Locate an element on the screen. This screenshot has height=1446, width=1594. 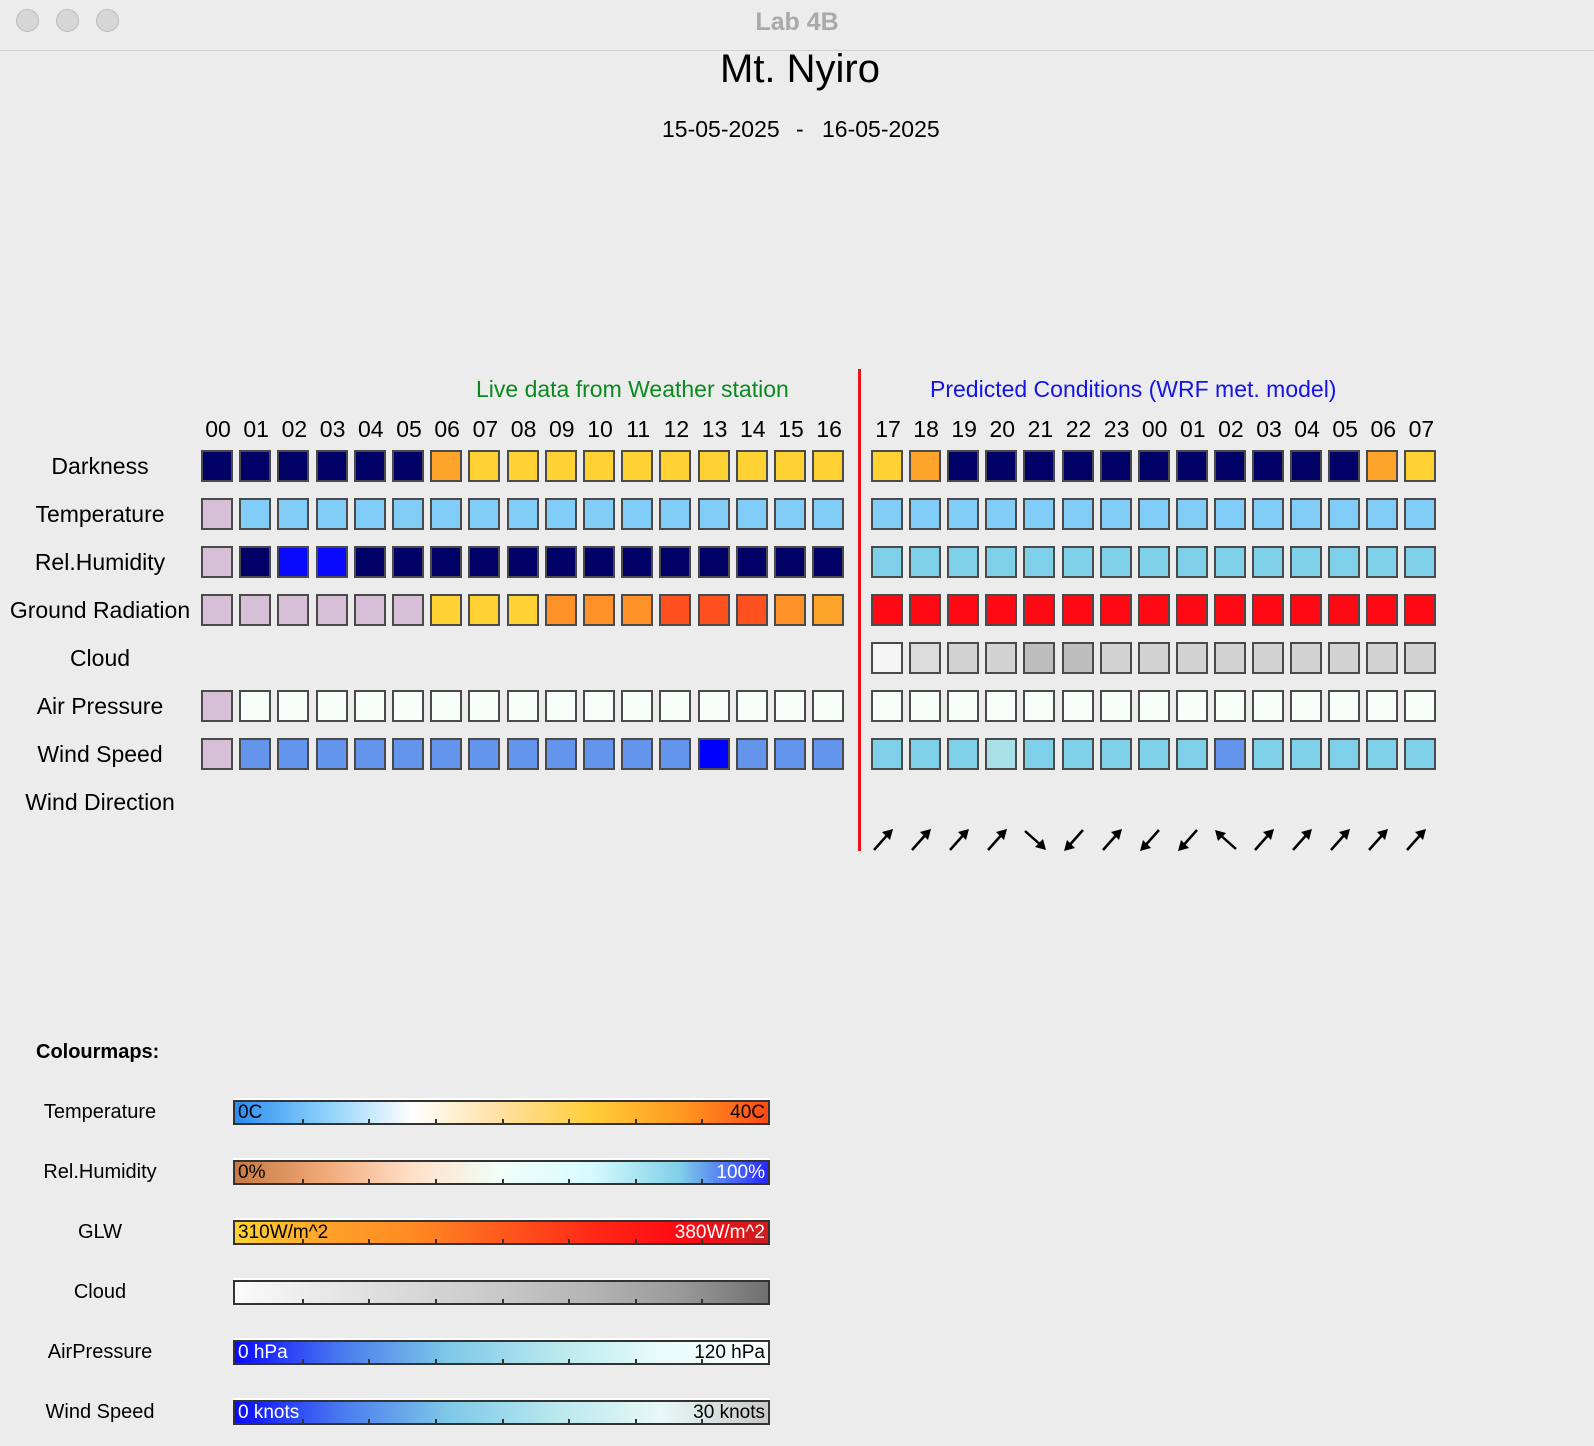
minimize-window-button is located at coordinates (67, 20).